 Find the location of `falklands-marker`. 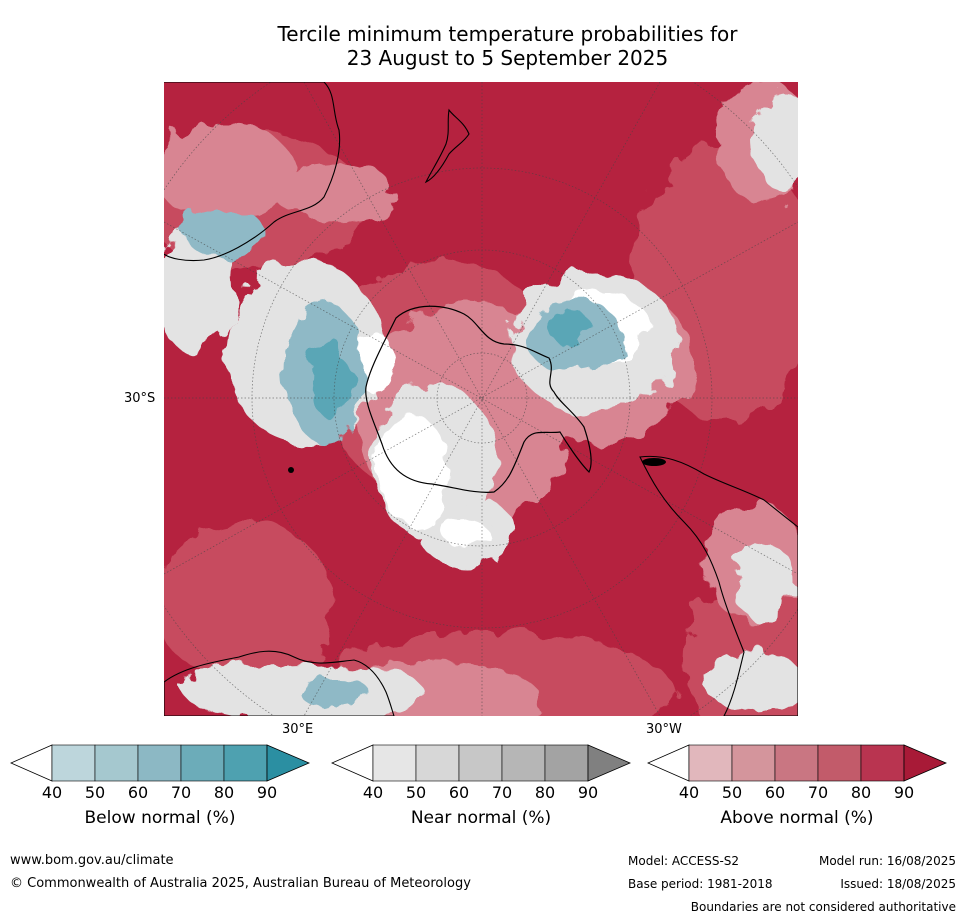

falklands-marker is located at coordinates (654, 462).